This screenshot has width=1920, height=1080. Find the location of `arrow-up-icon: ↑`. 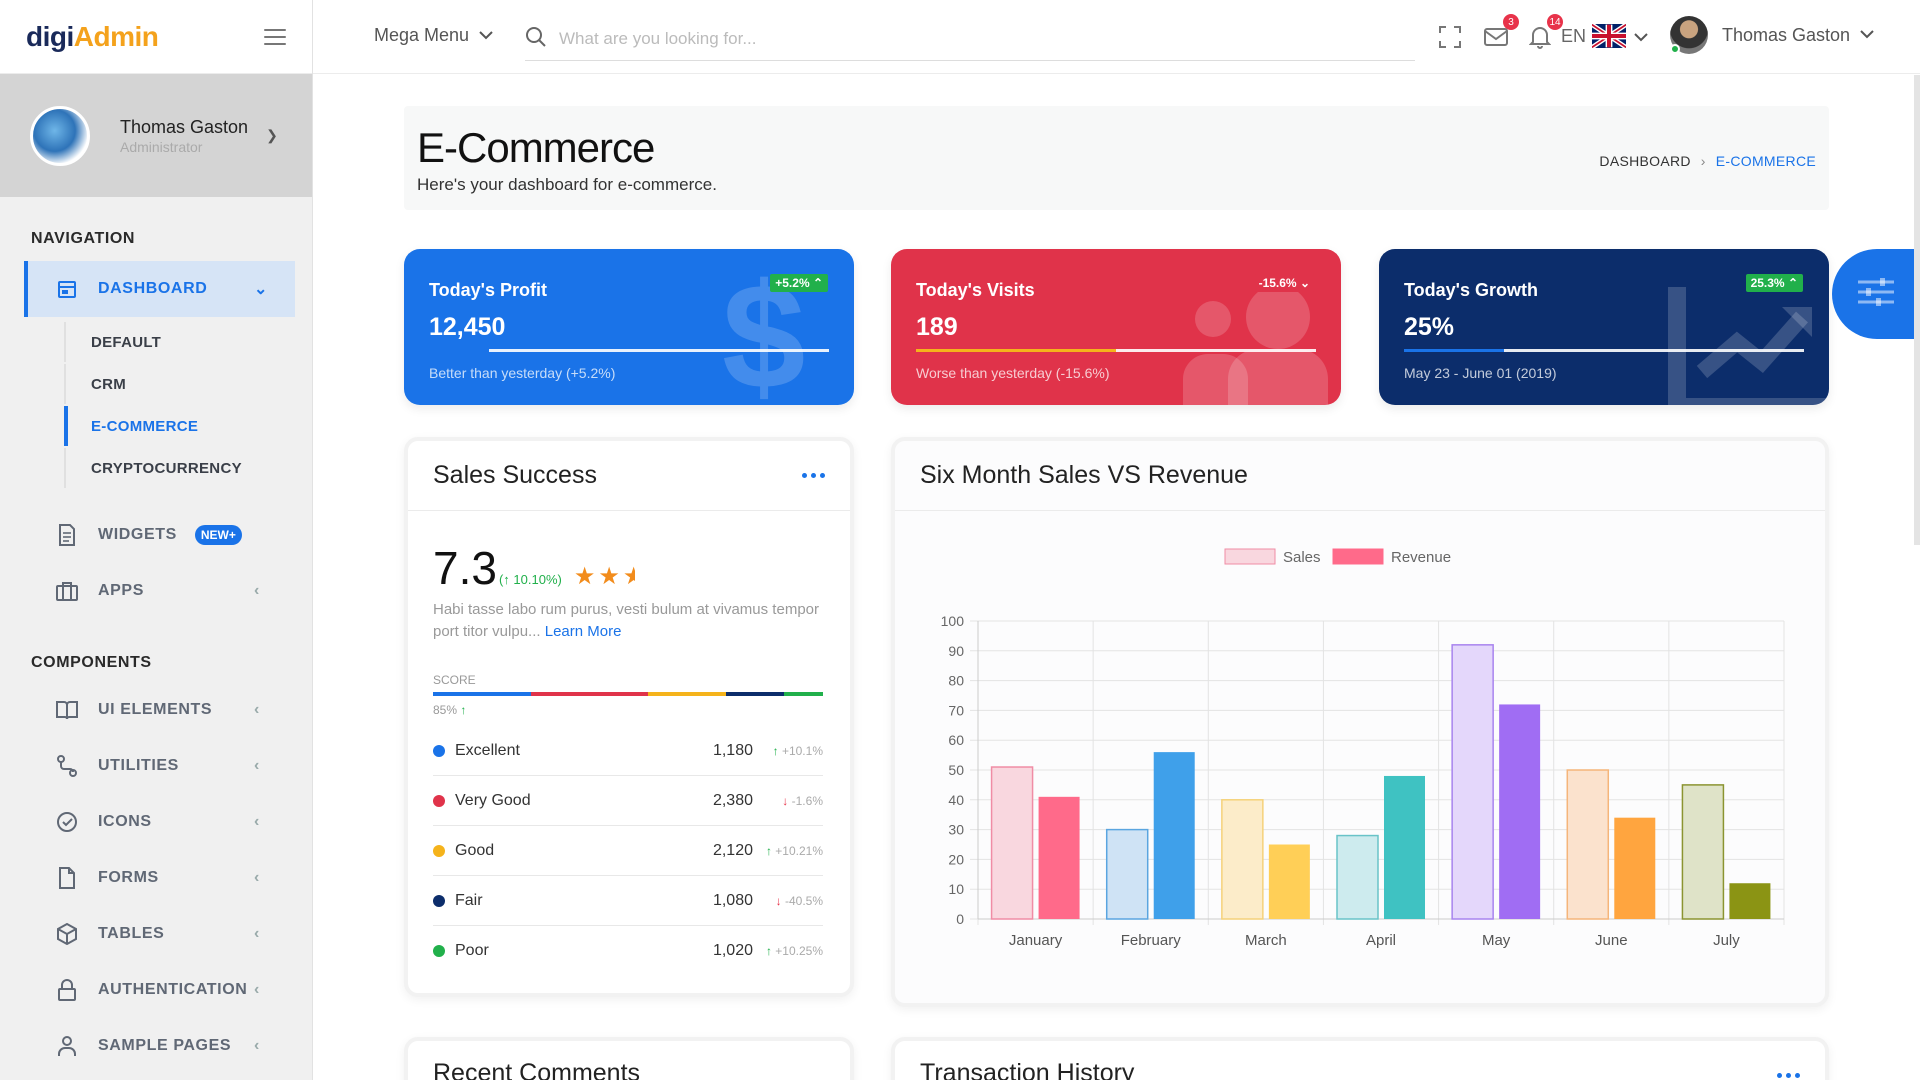

arrow-up-icon: ↑ is located at coordinates (775, 750).